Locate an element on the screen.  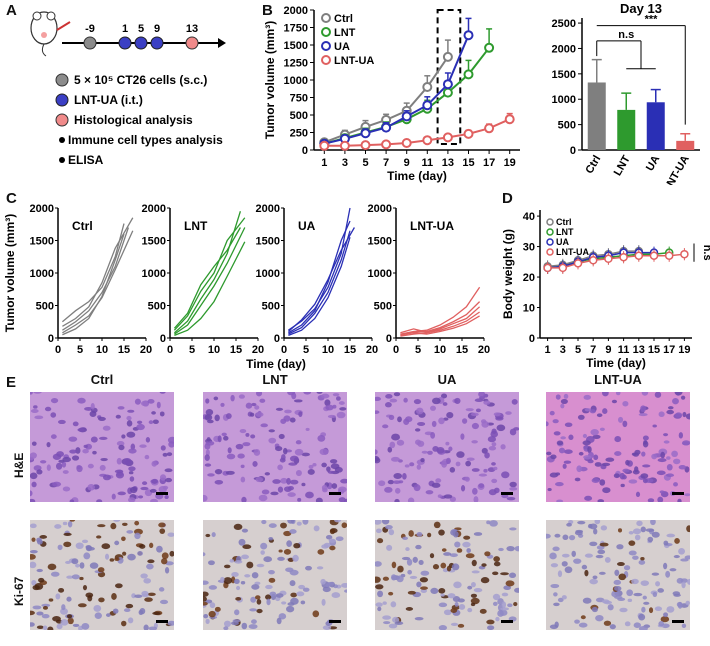
x-tick-label: 20 is located at coordinates (146, 350).